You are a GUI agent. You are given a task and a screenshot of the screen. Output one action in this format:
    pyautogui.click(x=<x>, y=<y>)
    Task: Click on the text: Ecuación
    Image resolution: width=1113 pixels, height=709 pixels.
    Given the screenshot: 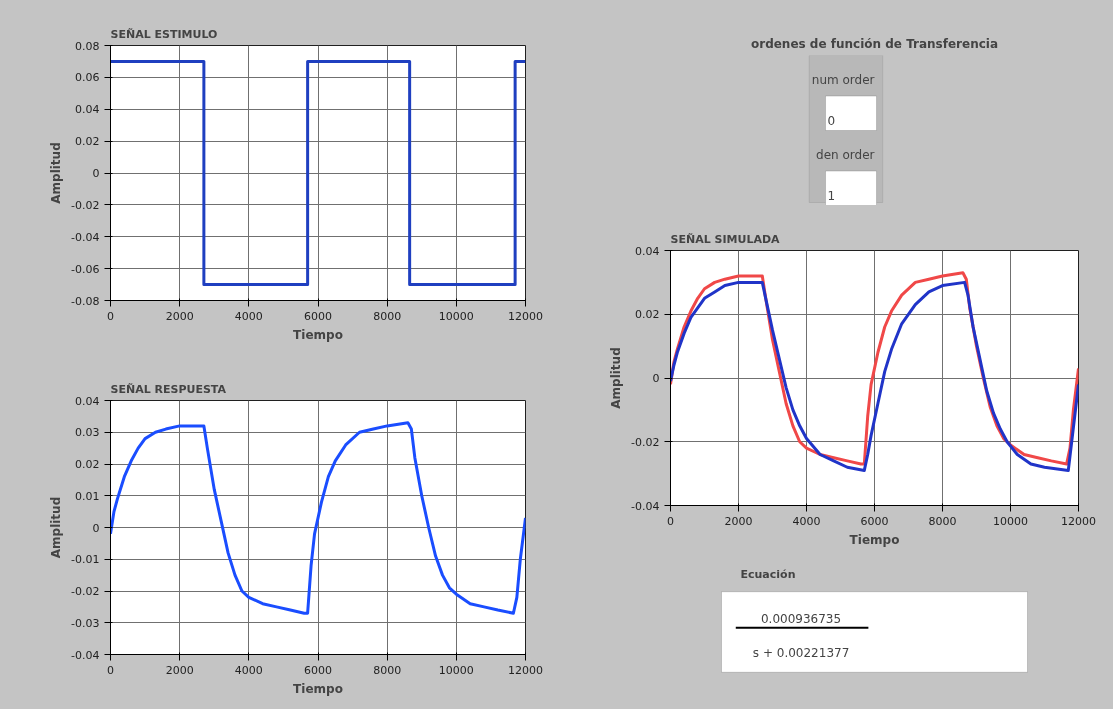 What is the action you would take?
    pyautogui.click(x=768, y=574)
    